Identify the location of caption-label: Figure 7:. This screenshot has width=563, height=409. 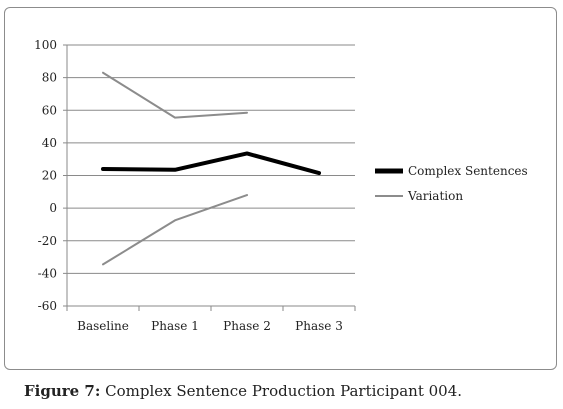
(62, 391).